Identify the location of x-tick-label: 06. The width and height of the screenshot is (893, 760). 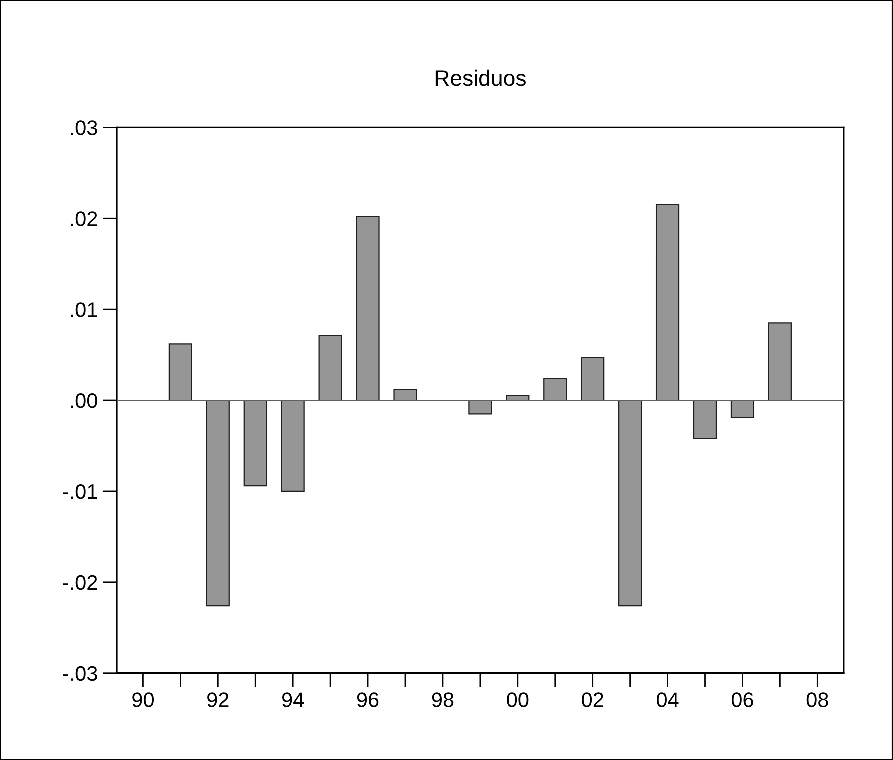
(743, 700).